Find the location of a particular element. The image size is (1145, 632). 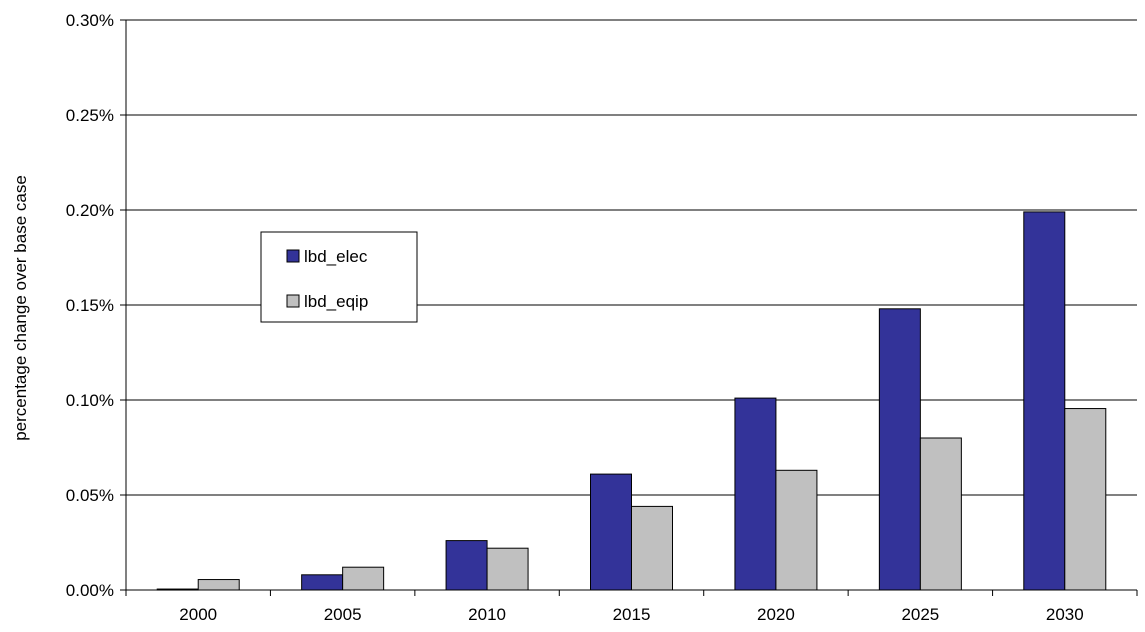

bar-lbd-eqip-2030 is located at coordinates (1085, 499).